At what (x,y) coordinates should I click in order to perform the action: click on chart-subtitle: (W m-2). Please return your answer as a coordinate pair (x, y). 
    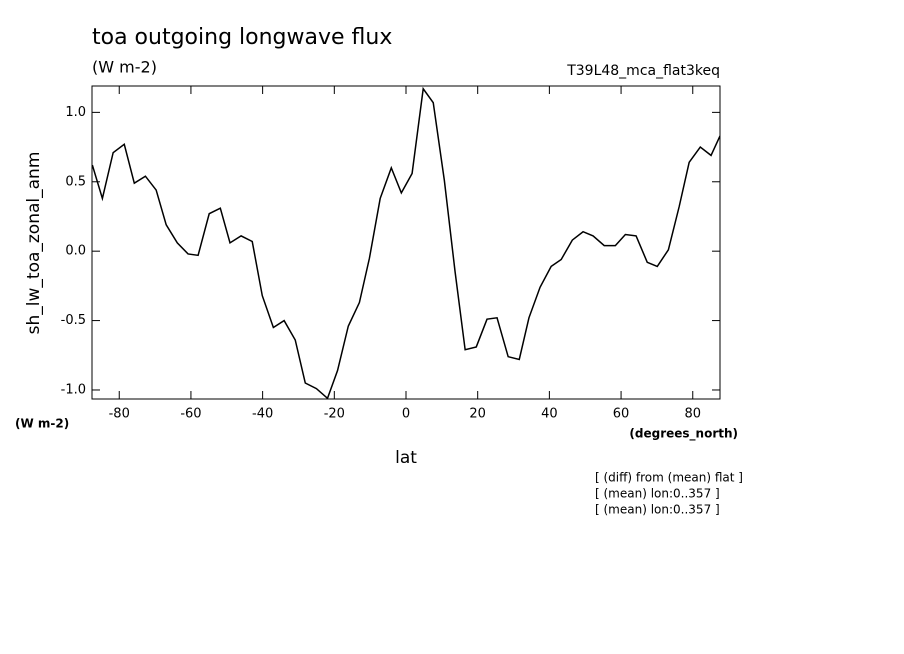
    Looking at the image, I should click on (124, 67).